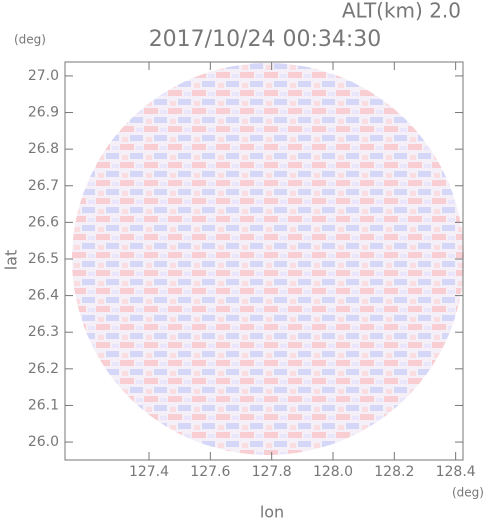 The width and height of the screenshot is (491, 521). Describe the element at coordinates (43, 76) in the screenshot. I see `y-tick-label: 27.0` at that location.